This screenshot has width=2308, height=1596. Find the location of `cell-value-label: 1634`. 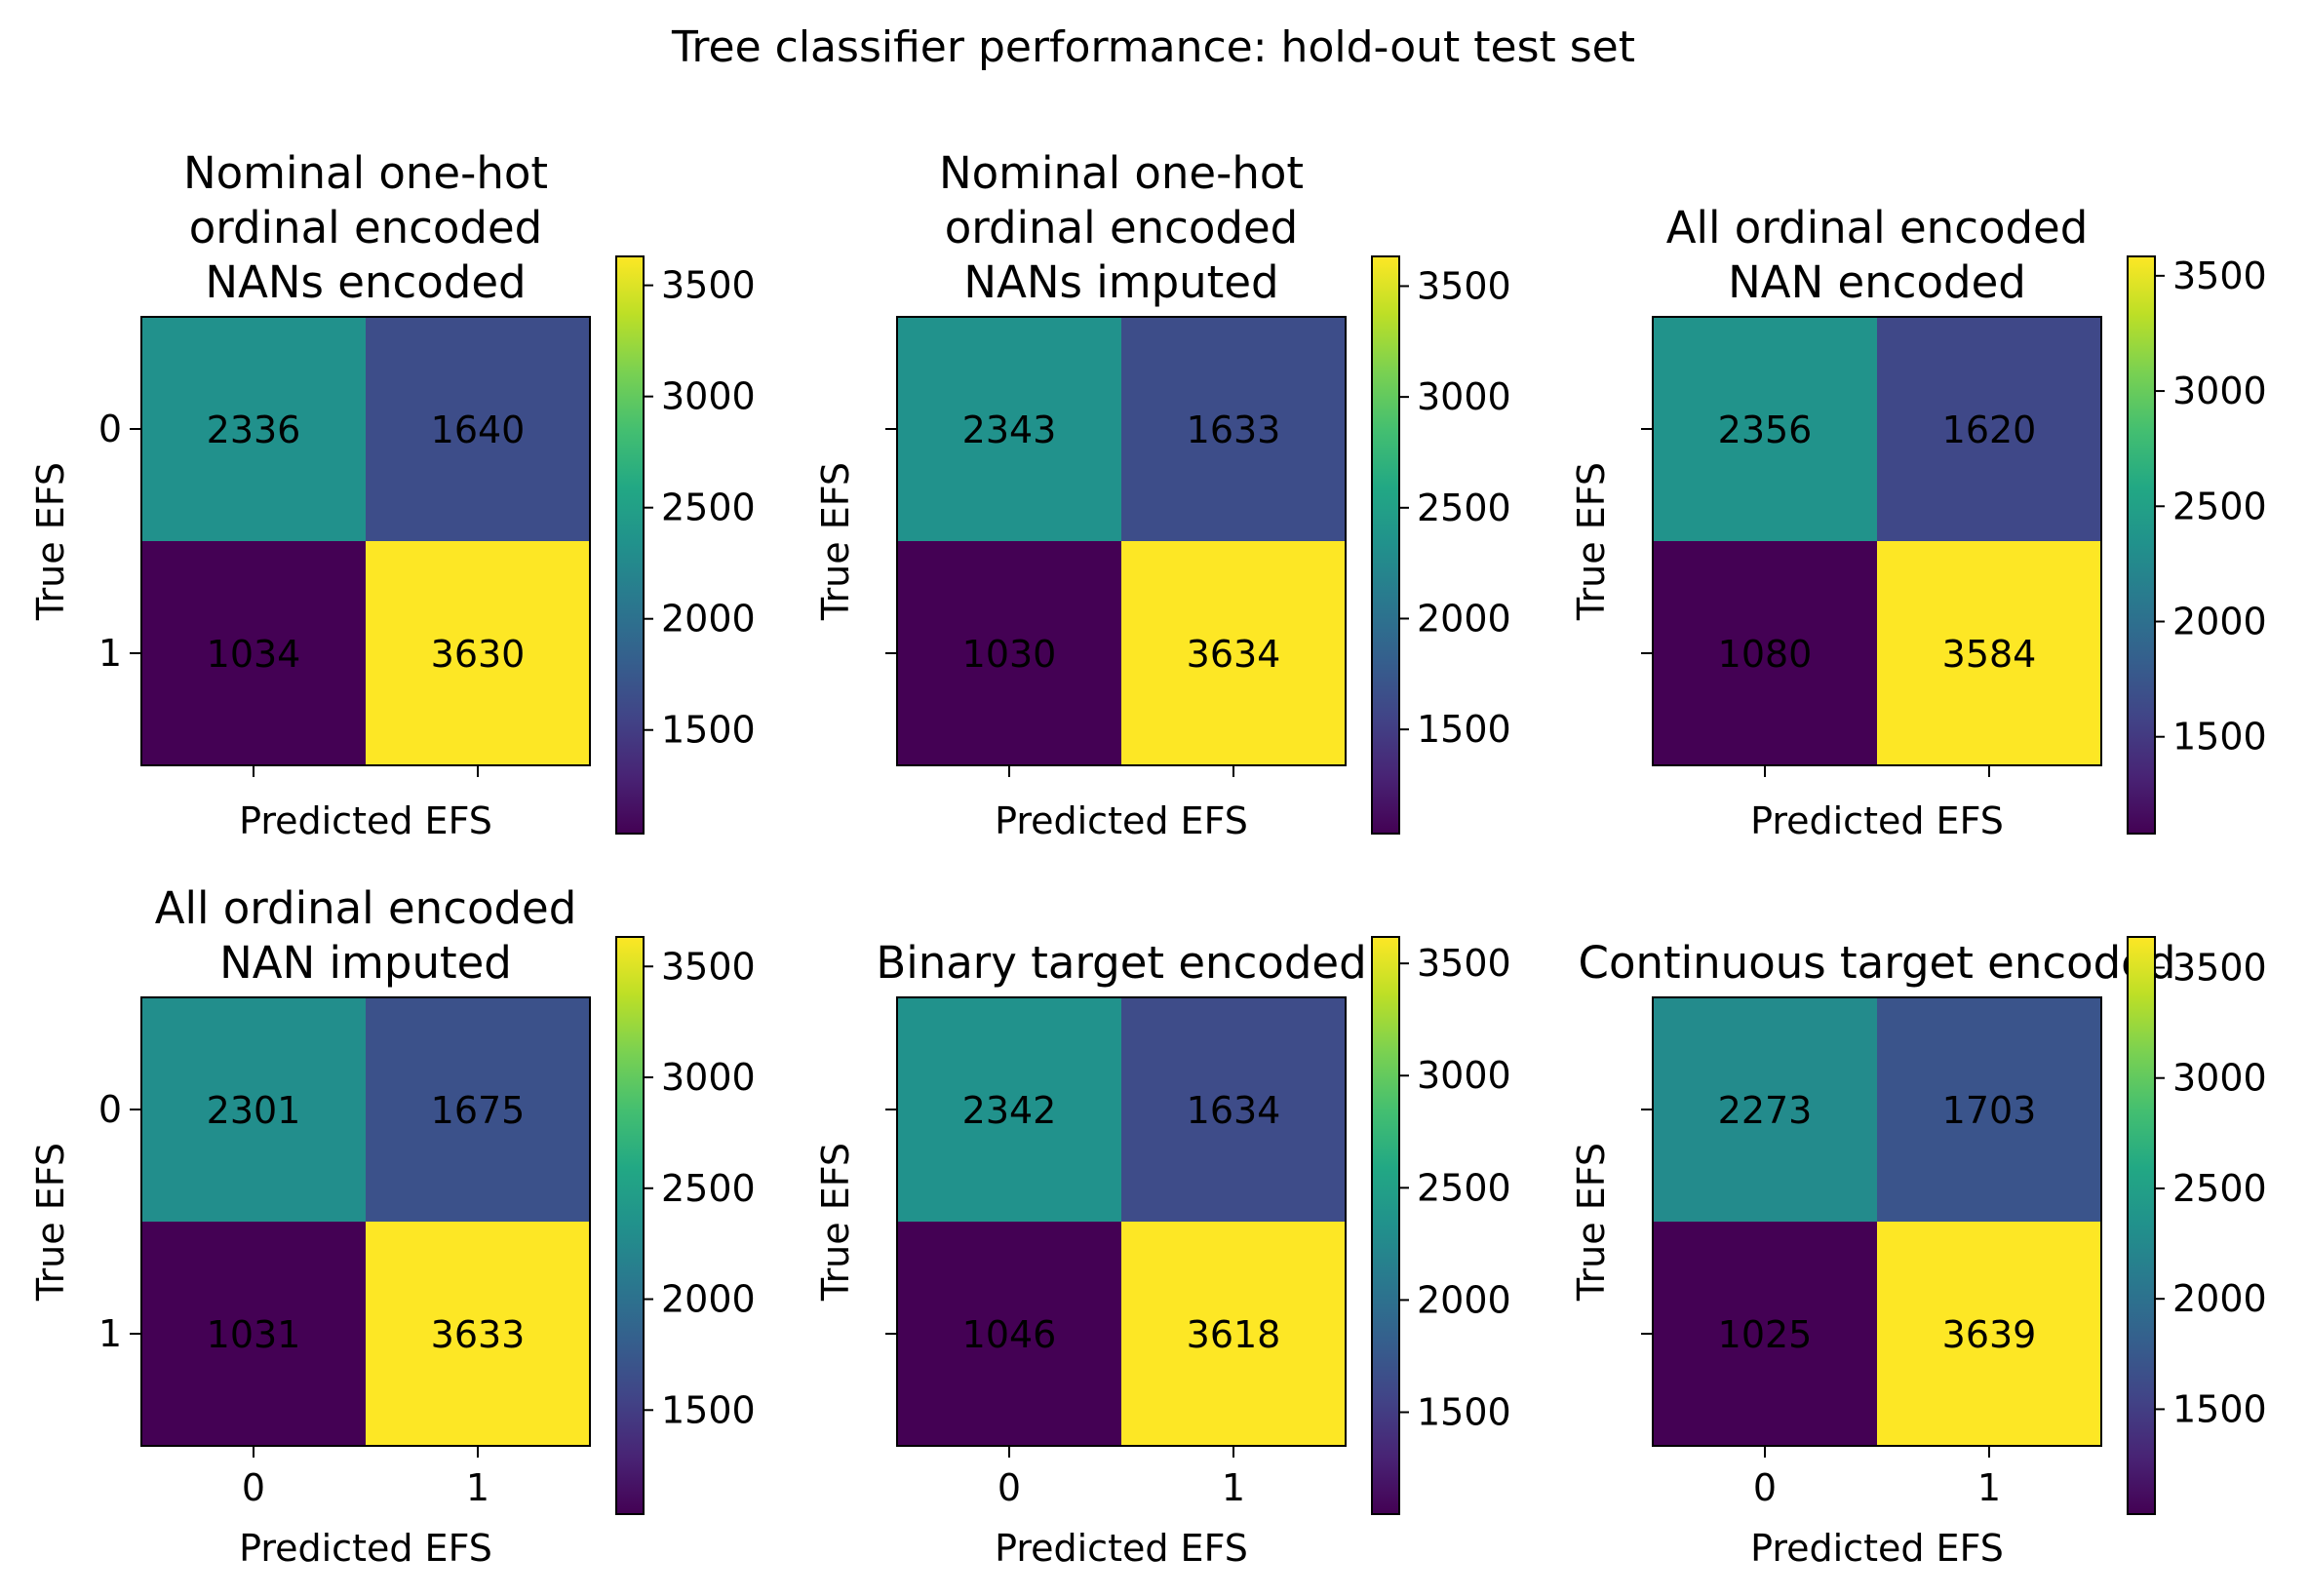

cell-value-label: 1634 is located at coordinates (1234, 1110).